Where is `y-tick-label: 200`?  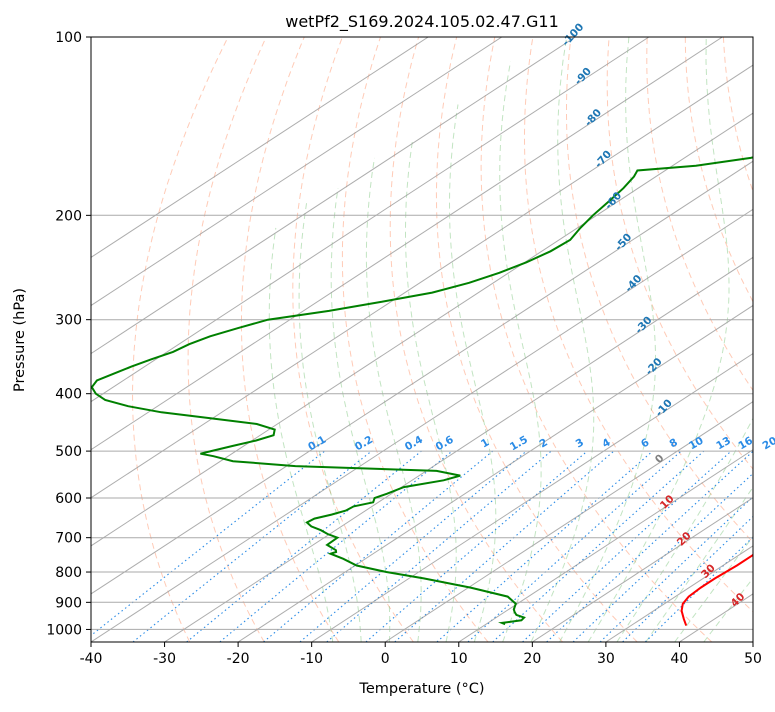
y-tick-label: 200 is located at coordinates (68, 216).